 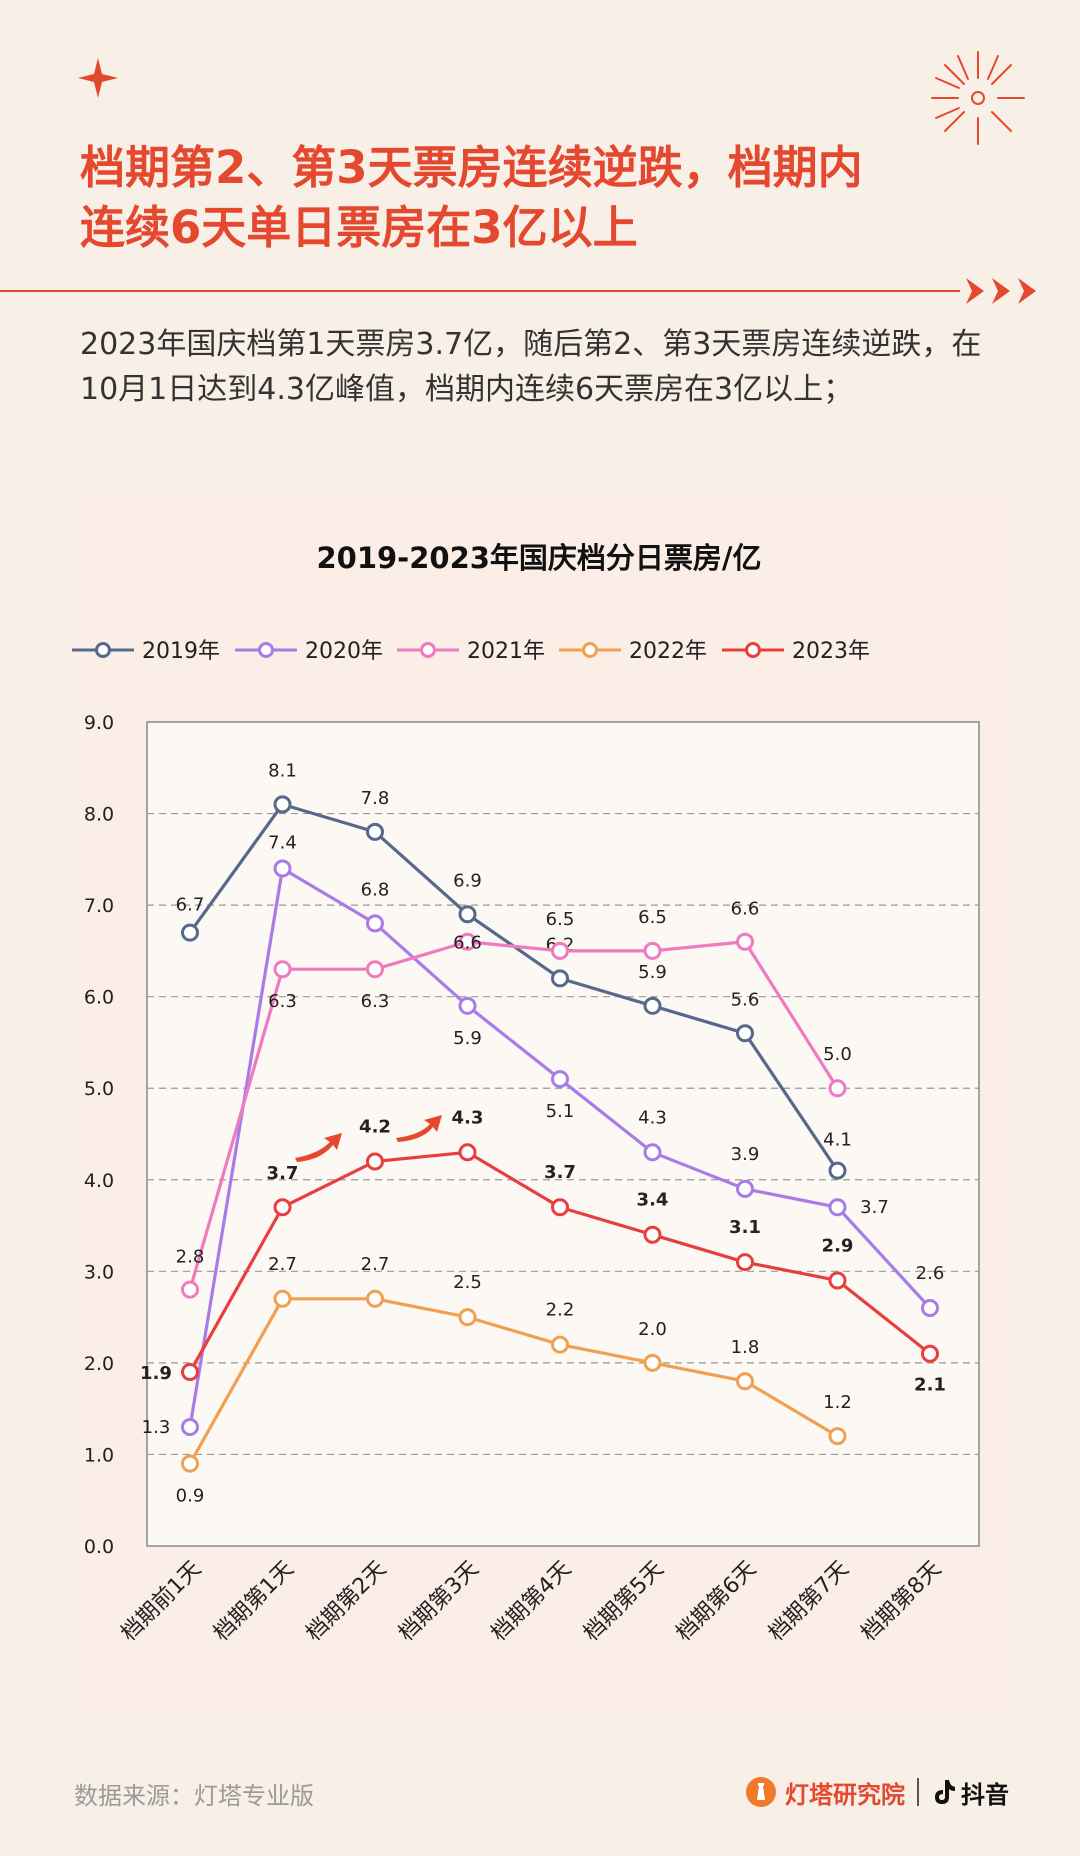 What do you see at coordinates (716, 1602) in the screenshot?
I see `x-tick-label: 档期第6天` at bounding box center [716, 1602].